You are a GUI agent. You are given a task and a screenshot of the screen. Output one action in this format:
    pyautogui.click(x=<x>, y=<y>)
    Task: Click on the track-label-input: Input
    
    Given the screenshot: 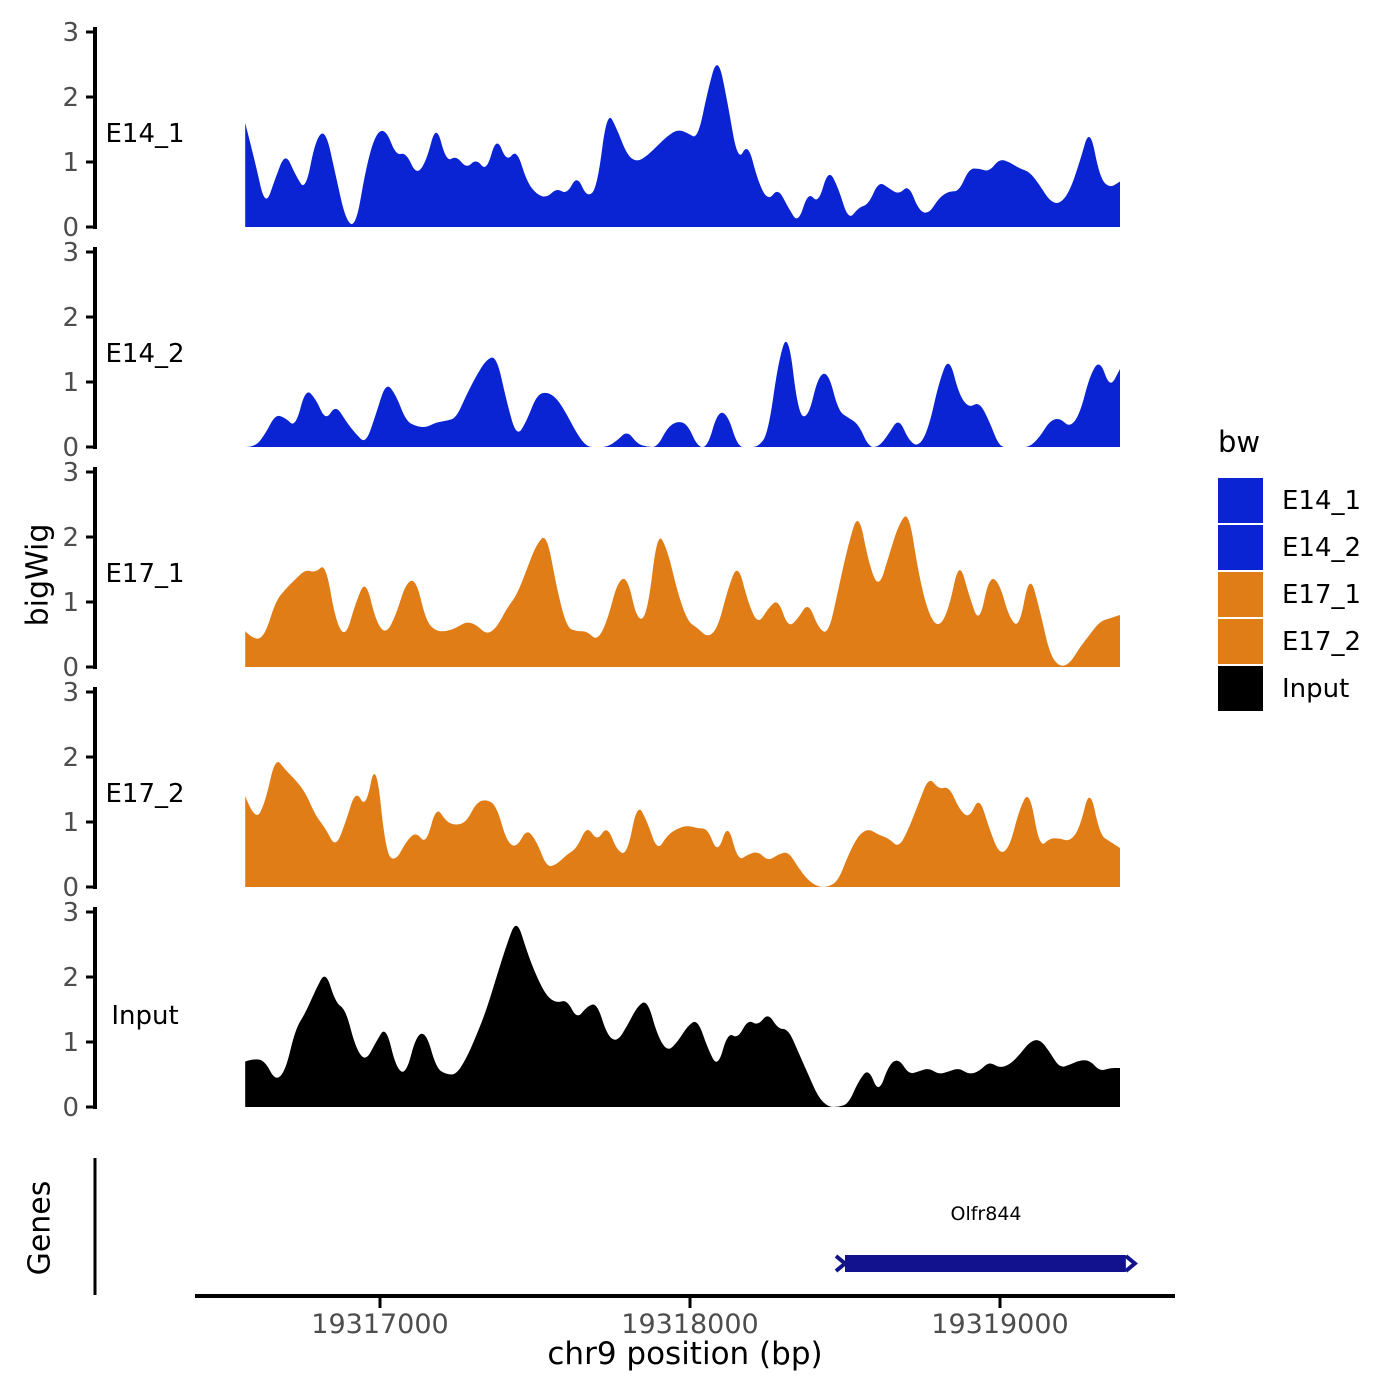 What is the action you would take?
    pyautogui.click(x=145, y=1016)
    